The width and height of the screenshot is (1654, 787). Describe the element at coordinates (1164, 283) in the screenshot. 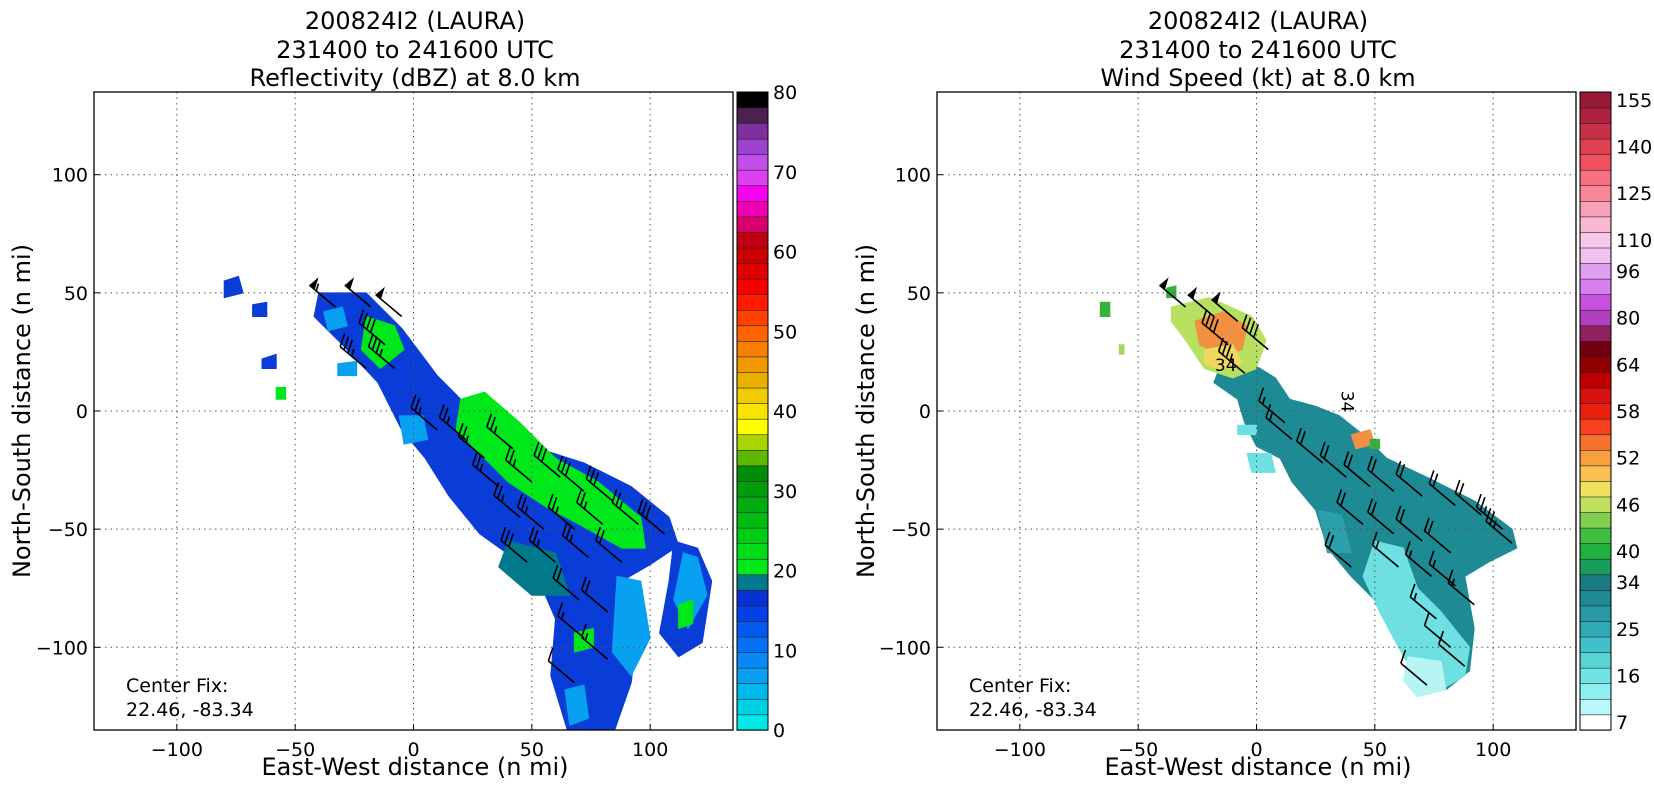

I see `barb-pennant` at that location.